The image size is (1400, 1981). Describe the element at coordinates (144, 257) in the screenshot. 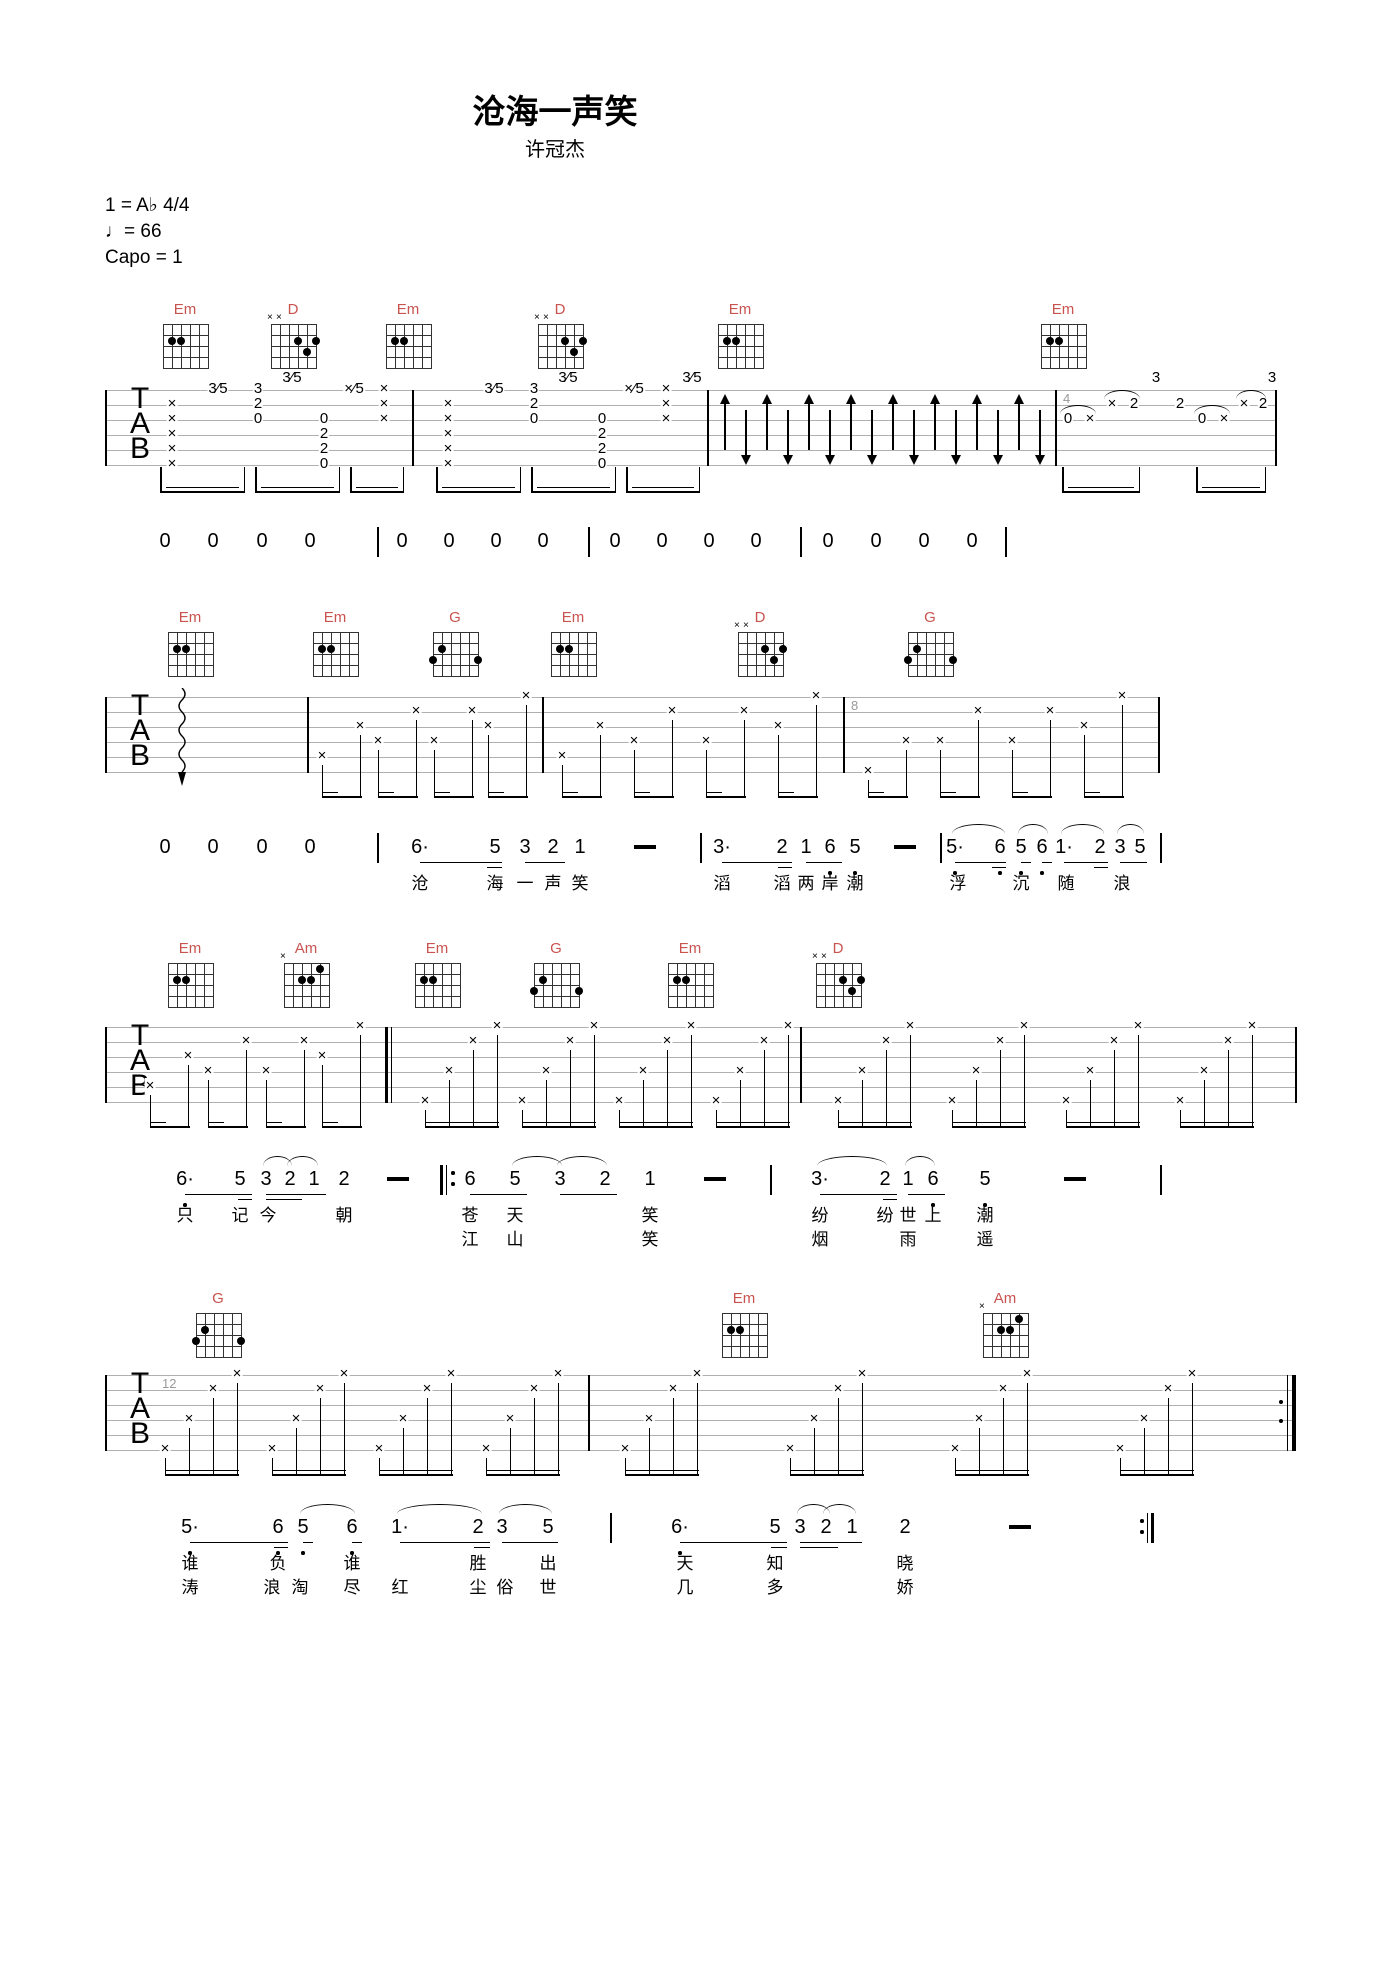

I see `capo-setting: Capo = 1` at that location.